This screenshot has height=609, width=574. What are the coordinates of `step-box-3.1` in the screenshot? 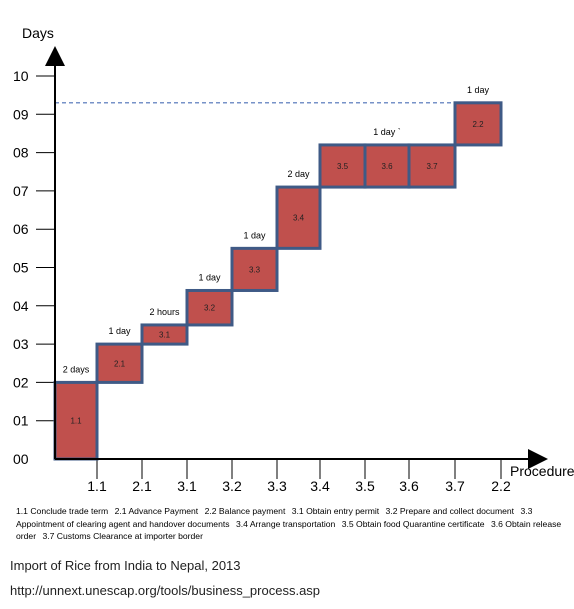 It's located at (164, 334).